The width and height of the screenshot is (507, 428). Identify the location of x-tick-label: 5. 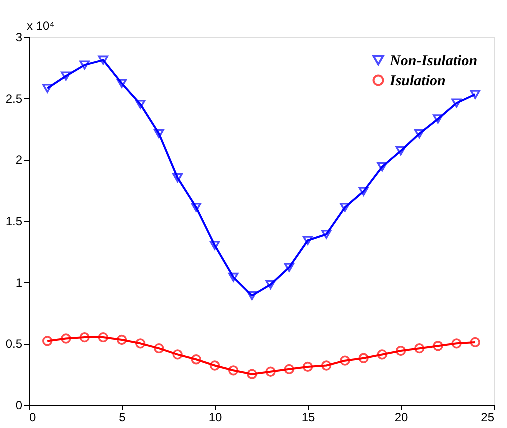
(122, 417).